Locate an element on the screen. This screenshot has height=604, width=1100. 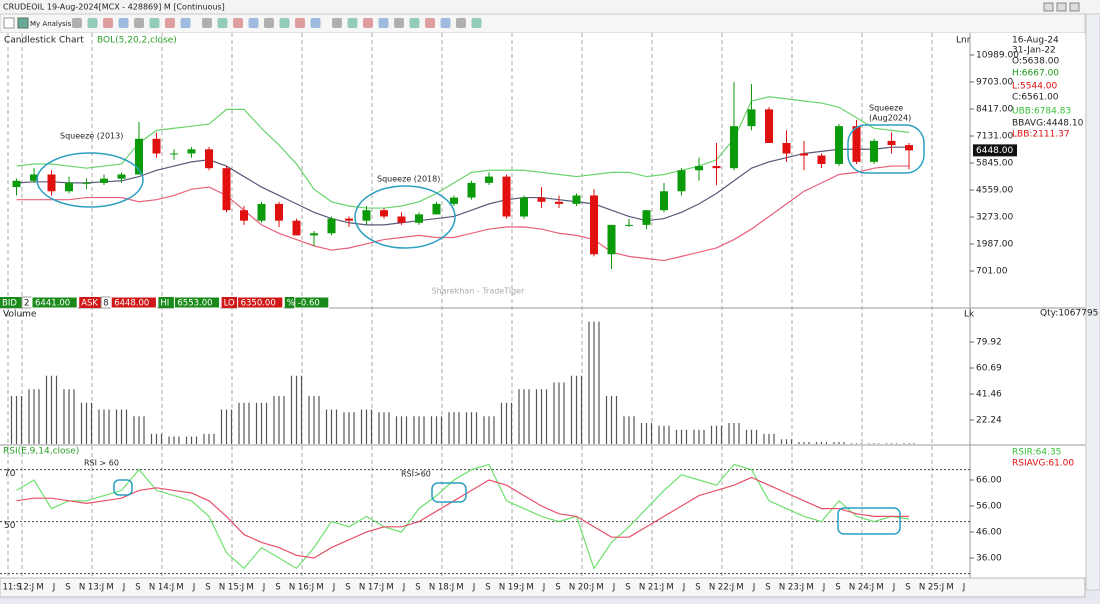
y-tick-label: 36.00 is located at coordinates (989, 558).